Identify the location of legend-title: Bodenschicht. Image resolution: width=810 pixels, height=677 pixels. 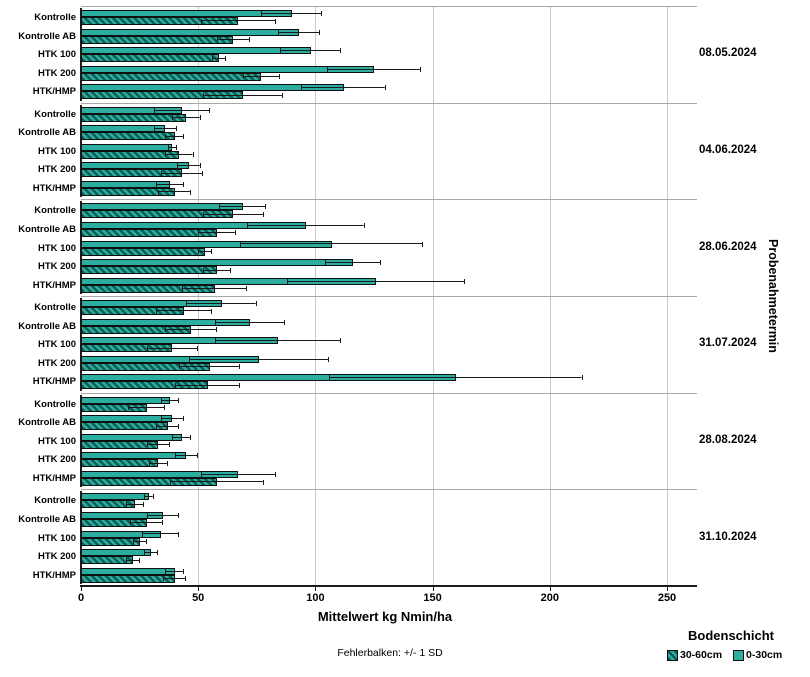
(731, 635).